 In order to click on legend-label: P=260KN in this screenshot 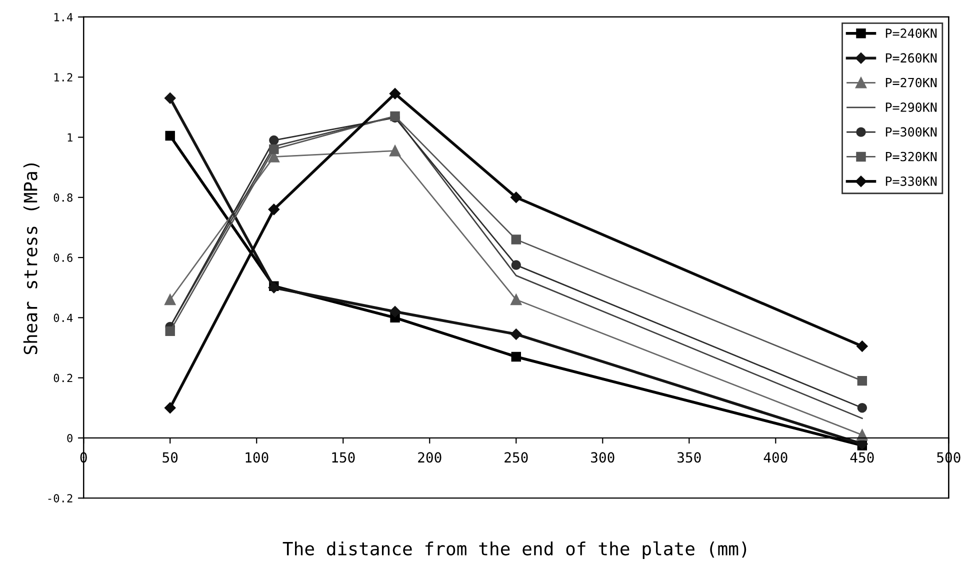, I will do `click(911, 58)`.